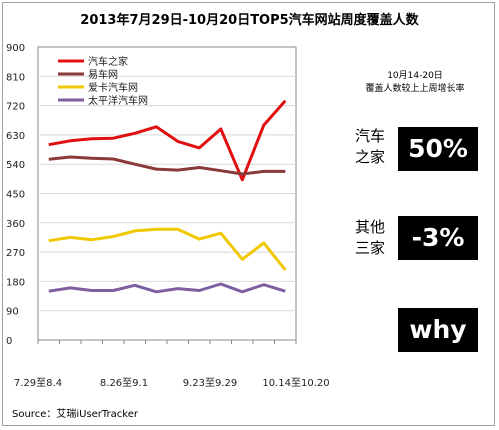 This screenshot has width=499, height=430. Describe the element at coordinates (15, 224) in the screenshot. I see `y-tick-label: 360` at that location.